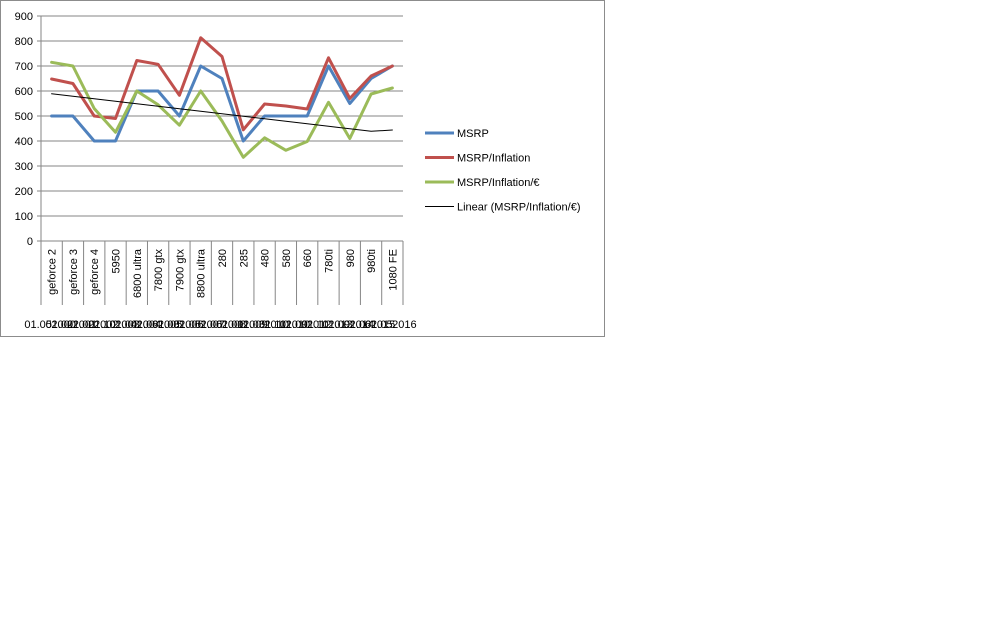  I want to click on series-lines, so click(222, 97).